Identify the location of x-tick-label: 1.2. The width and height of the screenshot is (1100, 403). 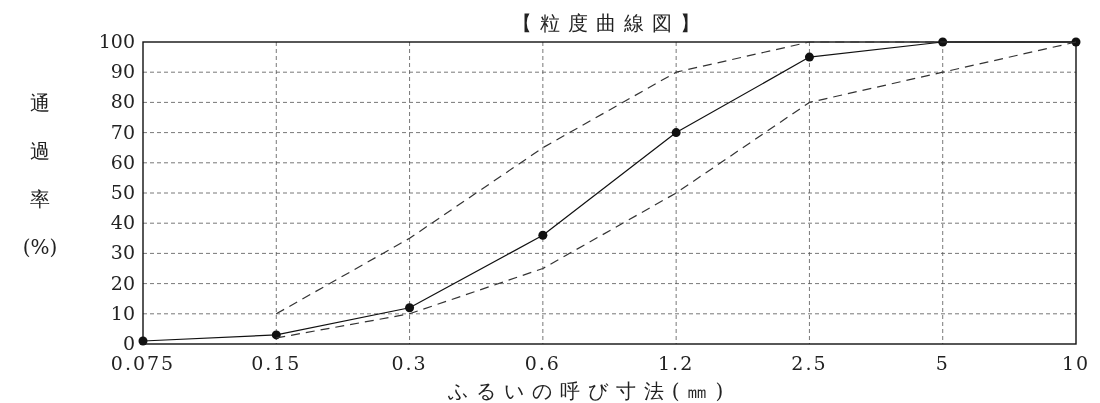
(676, 363).